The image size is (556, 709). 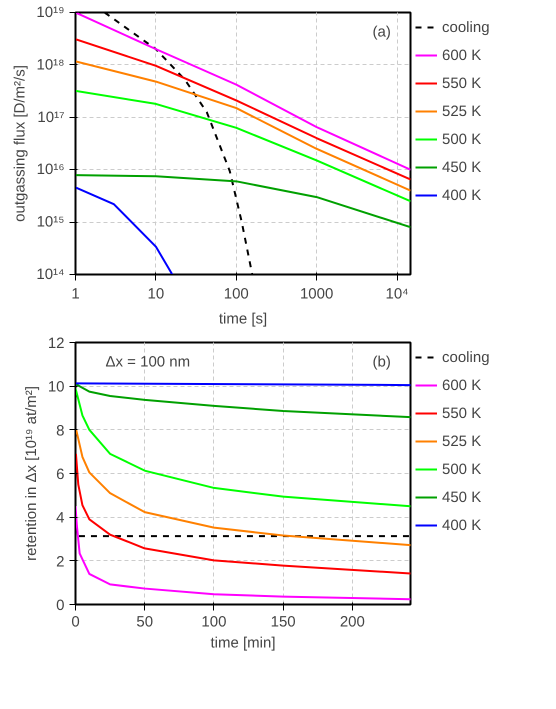 I want to click on y-tick-label: 10¹⁸, so click(x=50, y=65).